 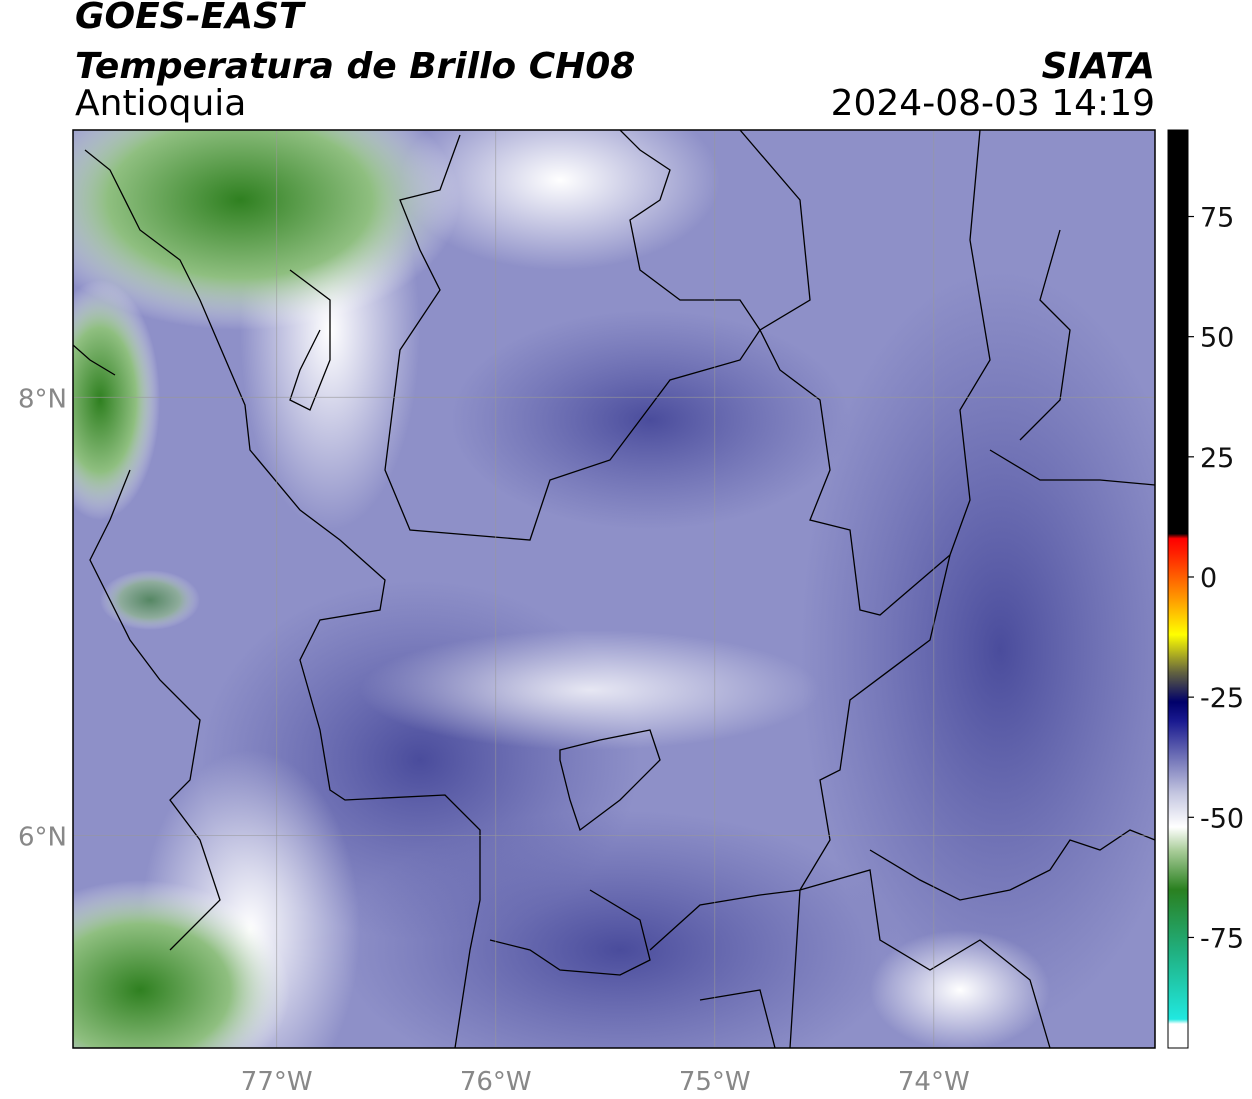 I want to click on x-tick-label: 76°W, so click(x=496, y=1082).